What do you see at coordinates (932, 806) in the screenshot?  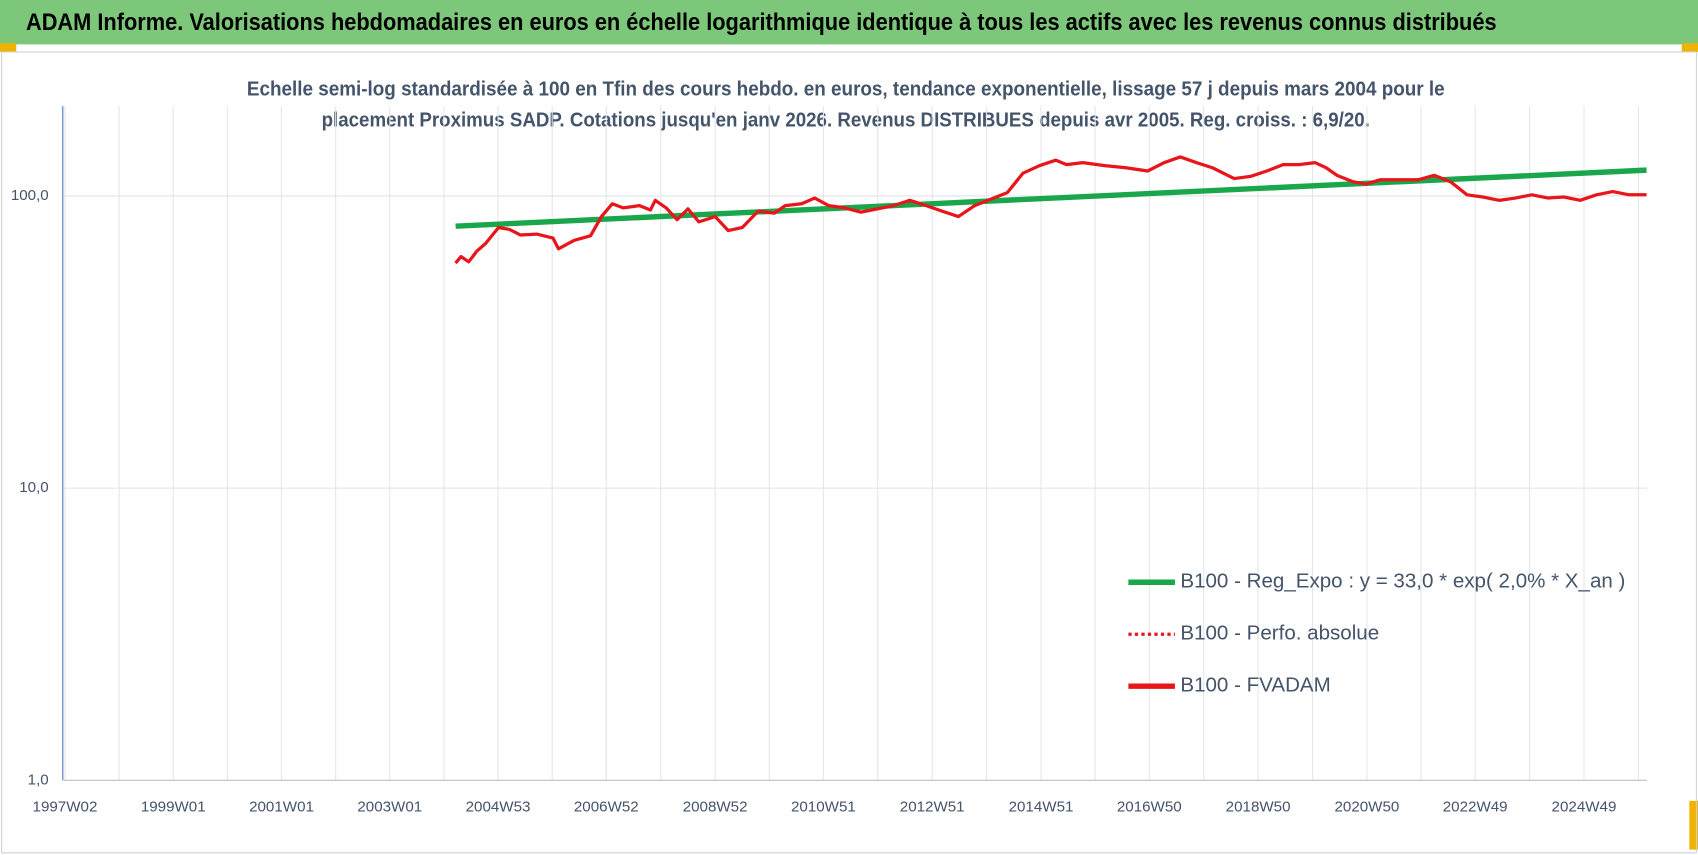 I see `x-tick-label: 2012W51` at bounding box center [932, 806].